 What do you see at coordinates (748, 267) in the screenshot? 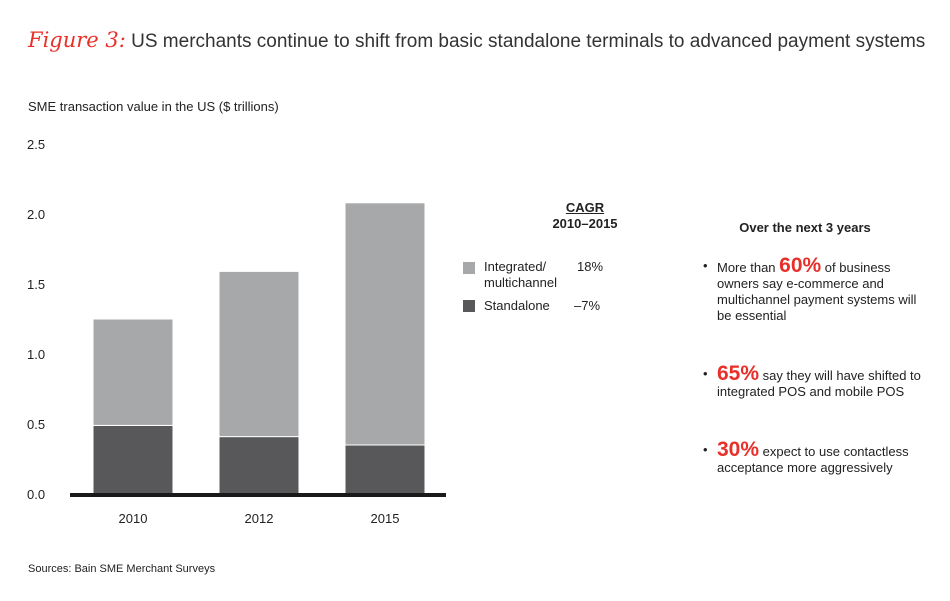
I see `bullet-1-pre: More than` at bounding box center [748, 267].